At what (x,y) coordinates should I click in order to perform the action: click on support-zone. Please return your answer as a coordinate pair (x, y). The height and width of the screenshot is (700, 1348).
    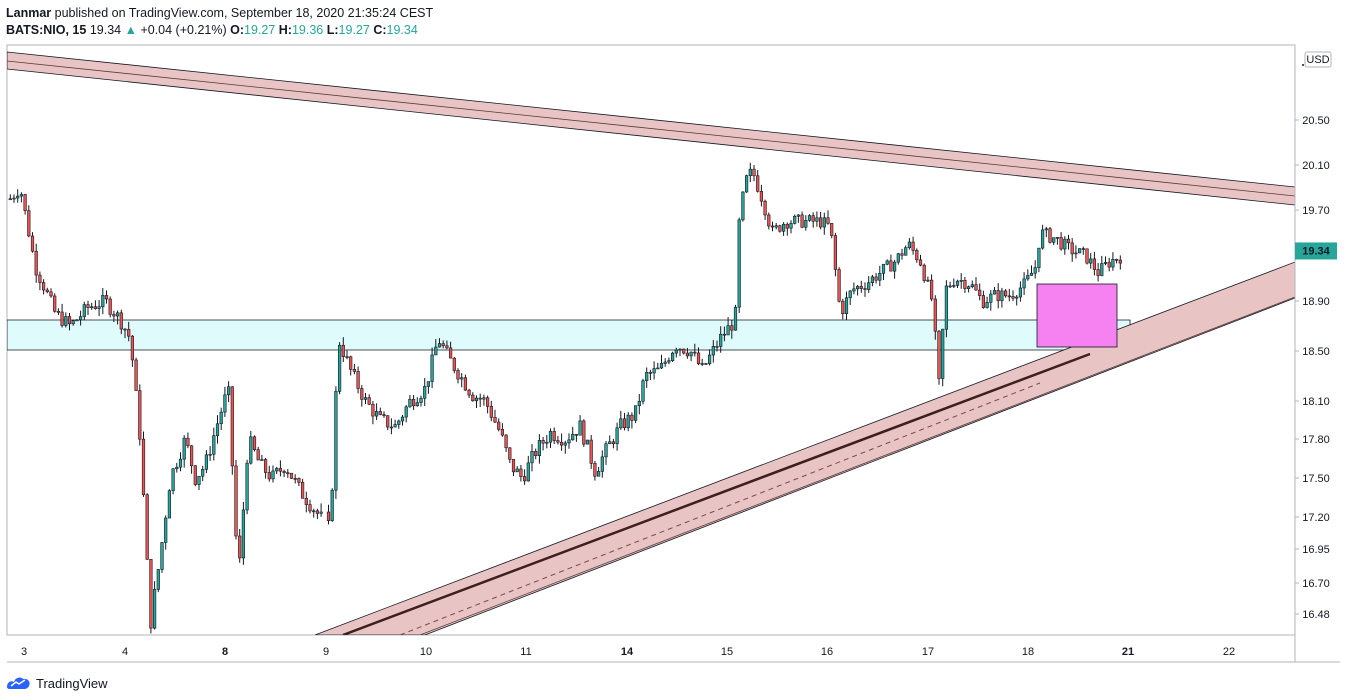
    Looking at the image, I should click on (569, 335).